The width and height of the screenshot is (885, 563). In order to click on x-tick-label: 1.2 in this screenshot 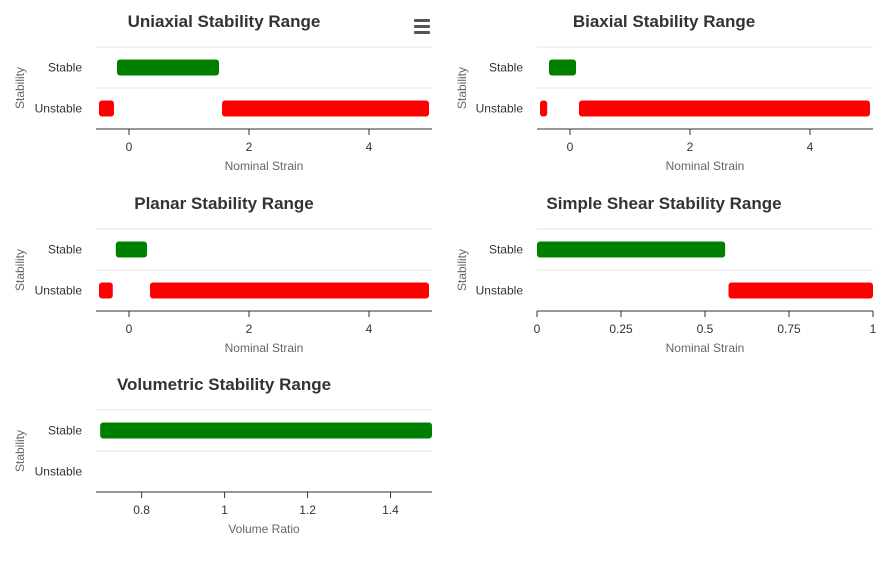, I will do `click(307, 510)`.